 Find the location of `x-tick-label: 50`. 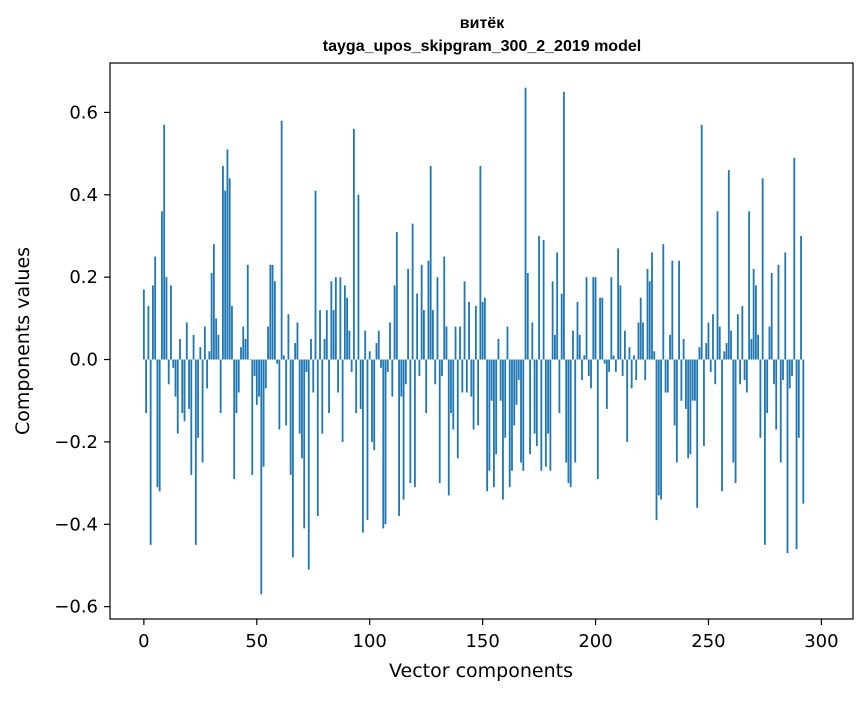

x-tick-label: 50 is located at coordinates (256, 641).